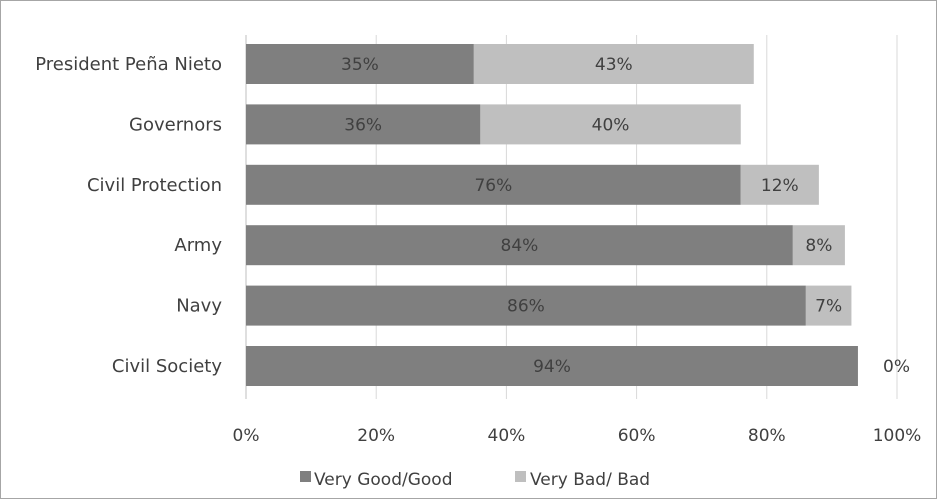  I want to click on legend-swatch-very-good, so click(305, 476).